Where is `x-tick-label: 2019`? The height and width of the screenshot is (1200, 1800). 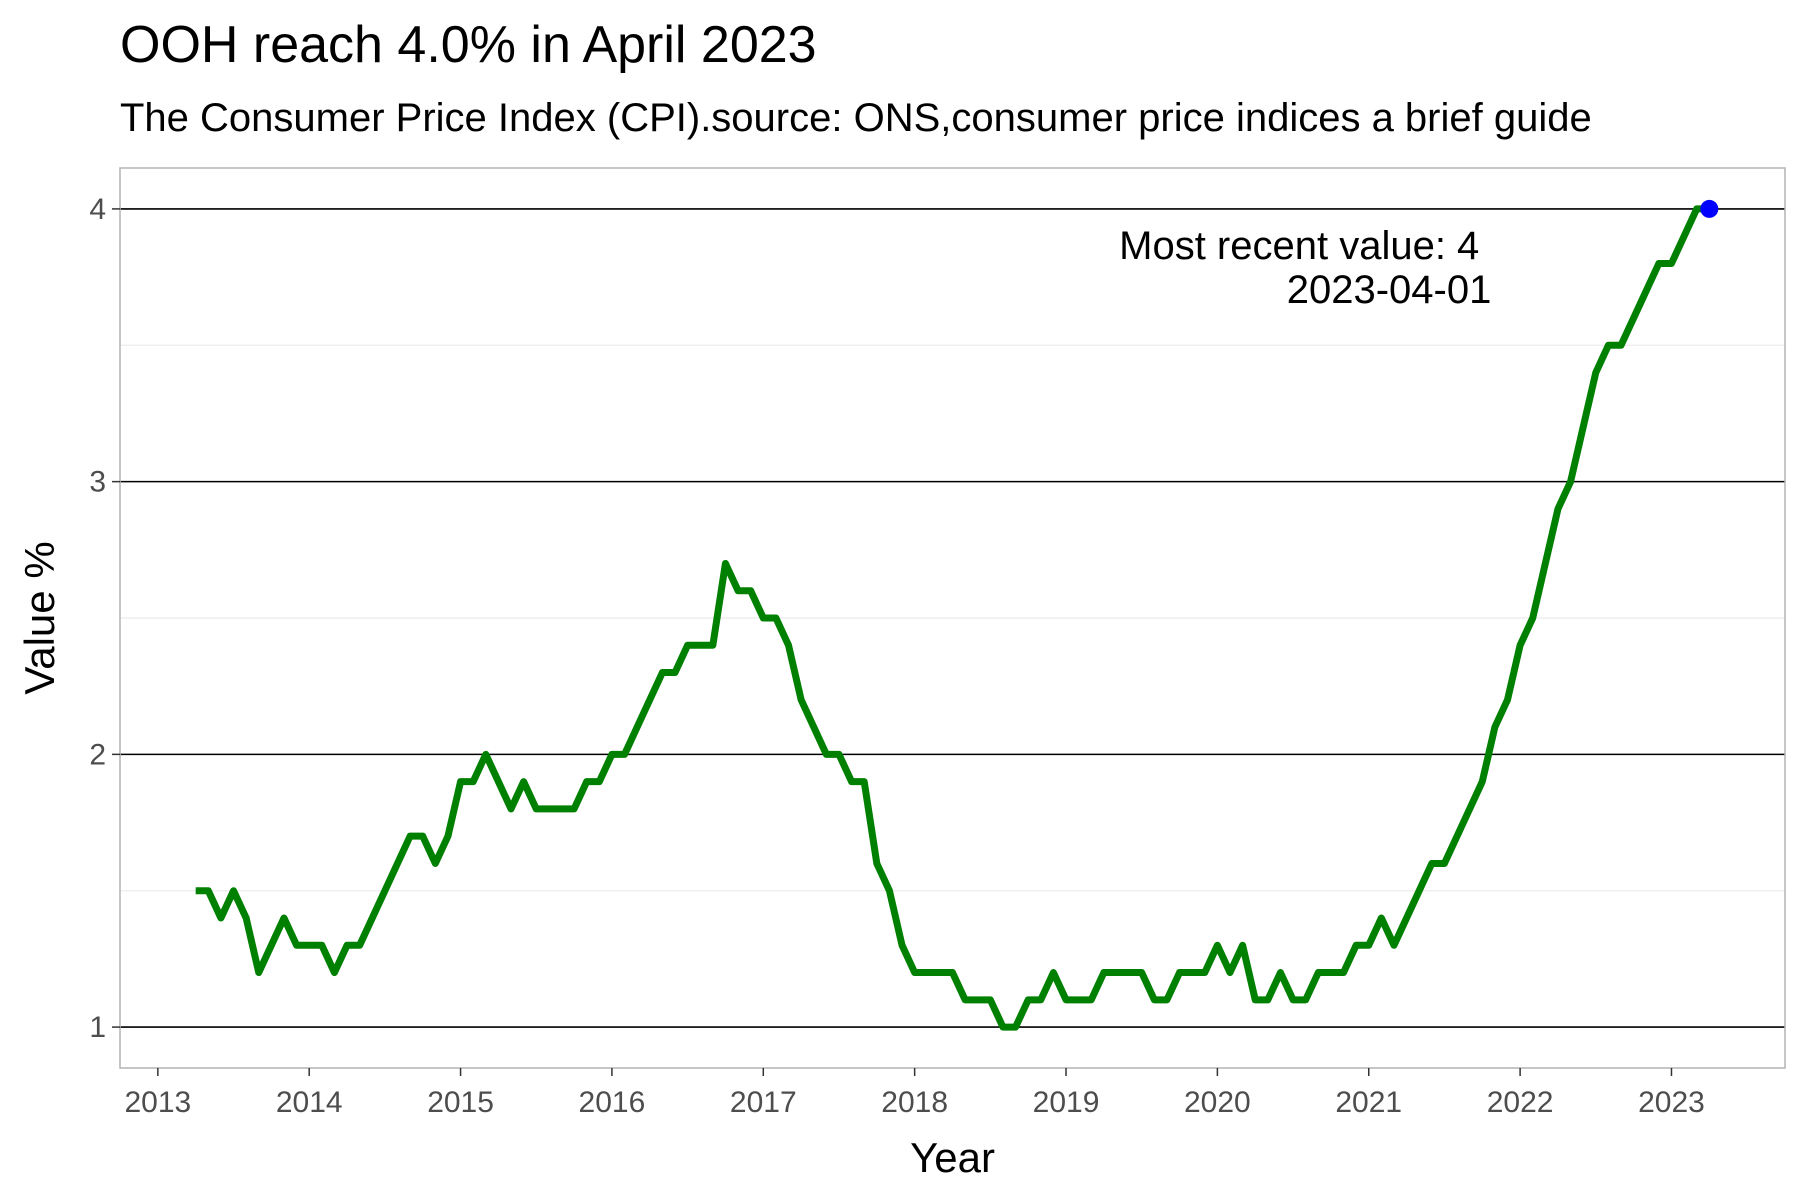
x-tick-label: 2019 is located at coordinates (1066, 1102).